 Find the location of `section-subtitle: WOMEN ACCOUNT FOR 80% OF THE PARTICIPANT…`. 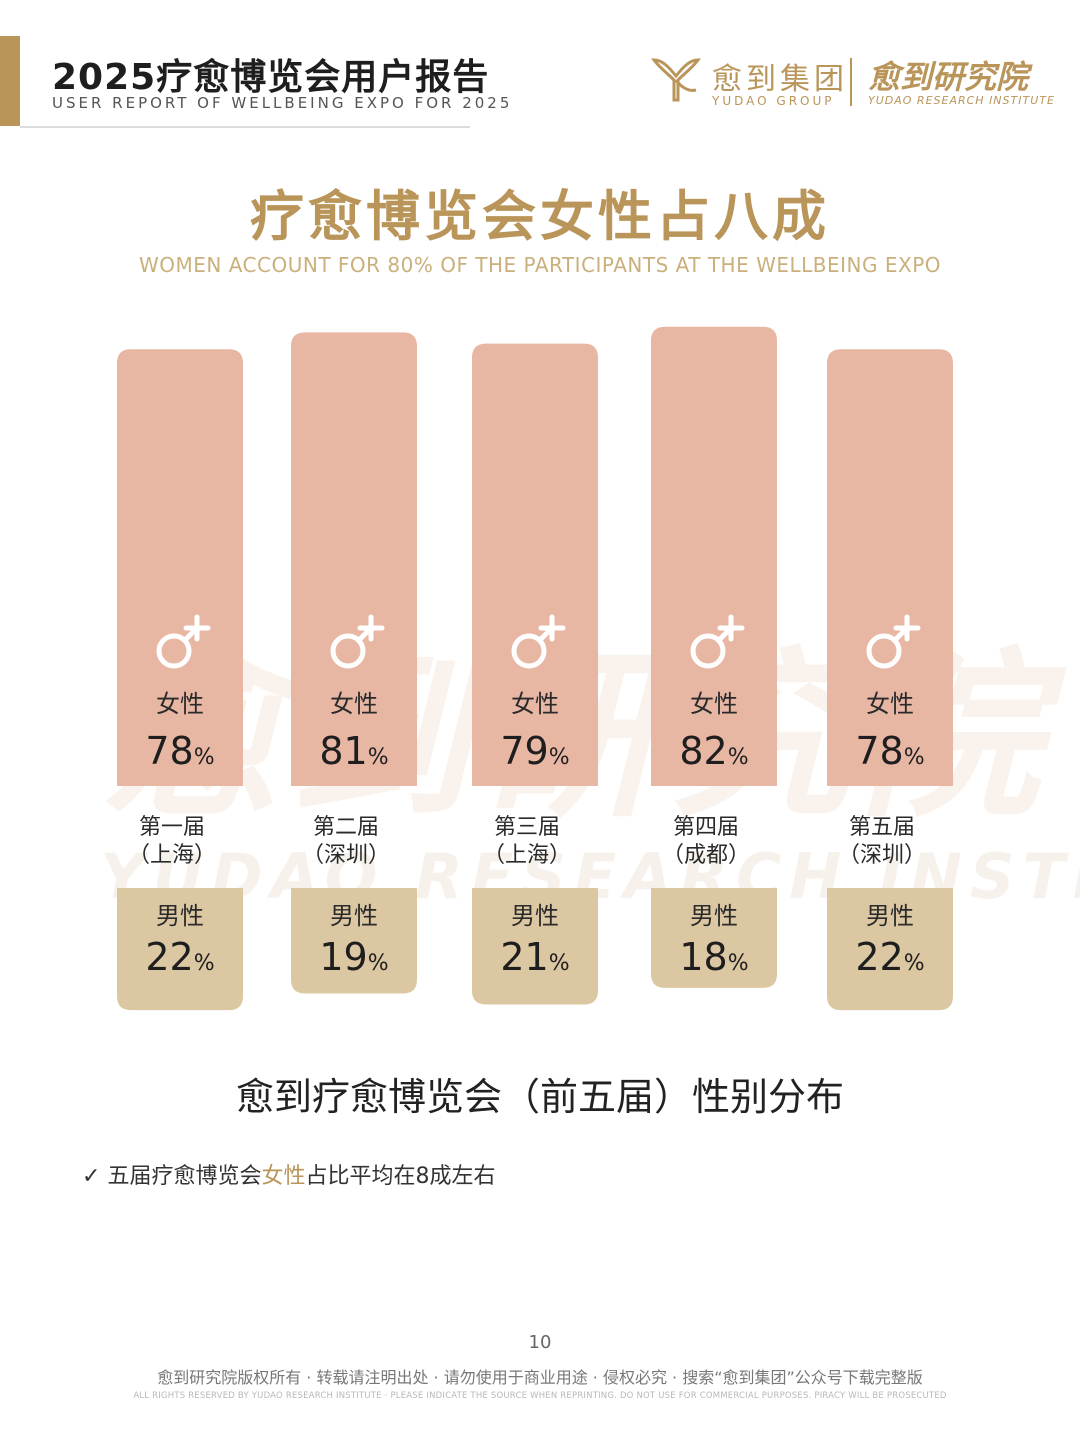

section-subtitle: WOMEN ACCOUNT FOR 80% OF THE PARTICIPANT… is located at coordinates (539, 265).